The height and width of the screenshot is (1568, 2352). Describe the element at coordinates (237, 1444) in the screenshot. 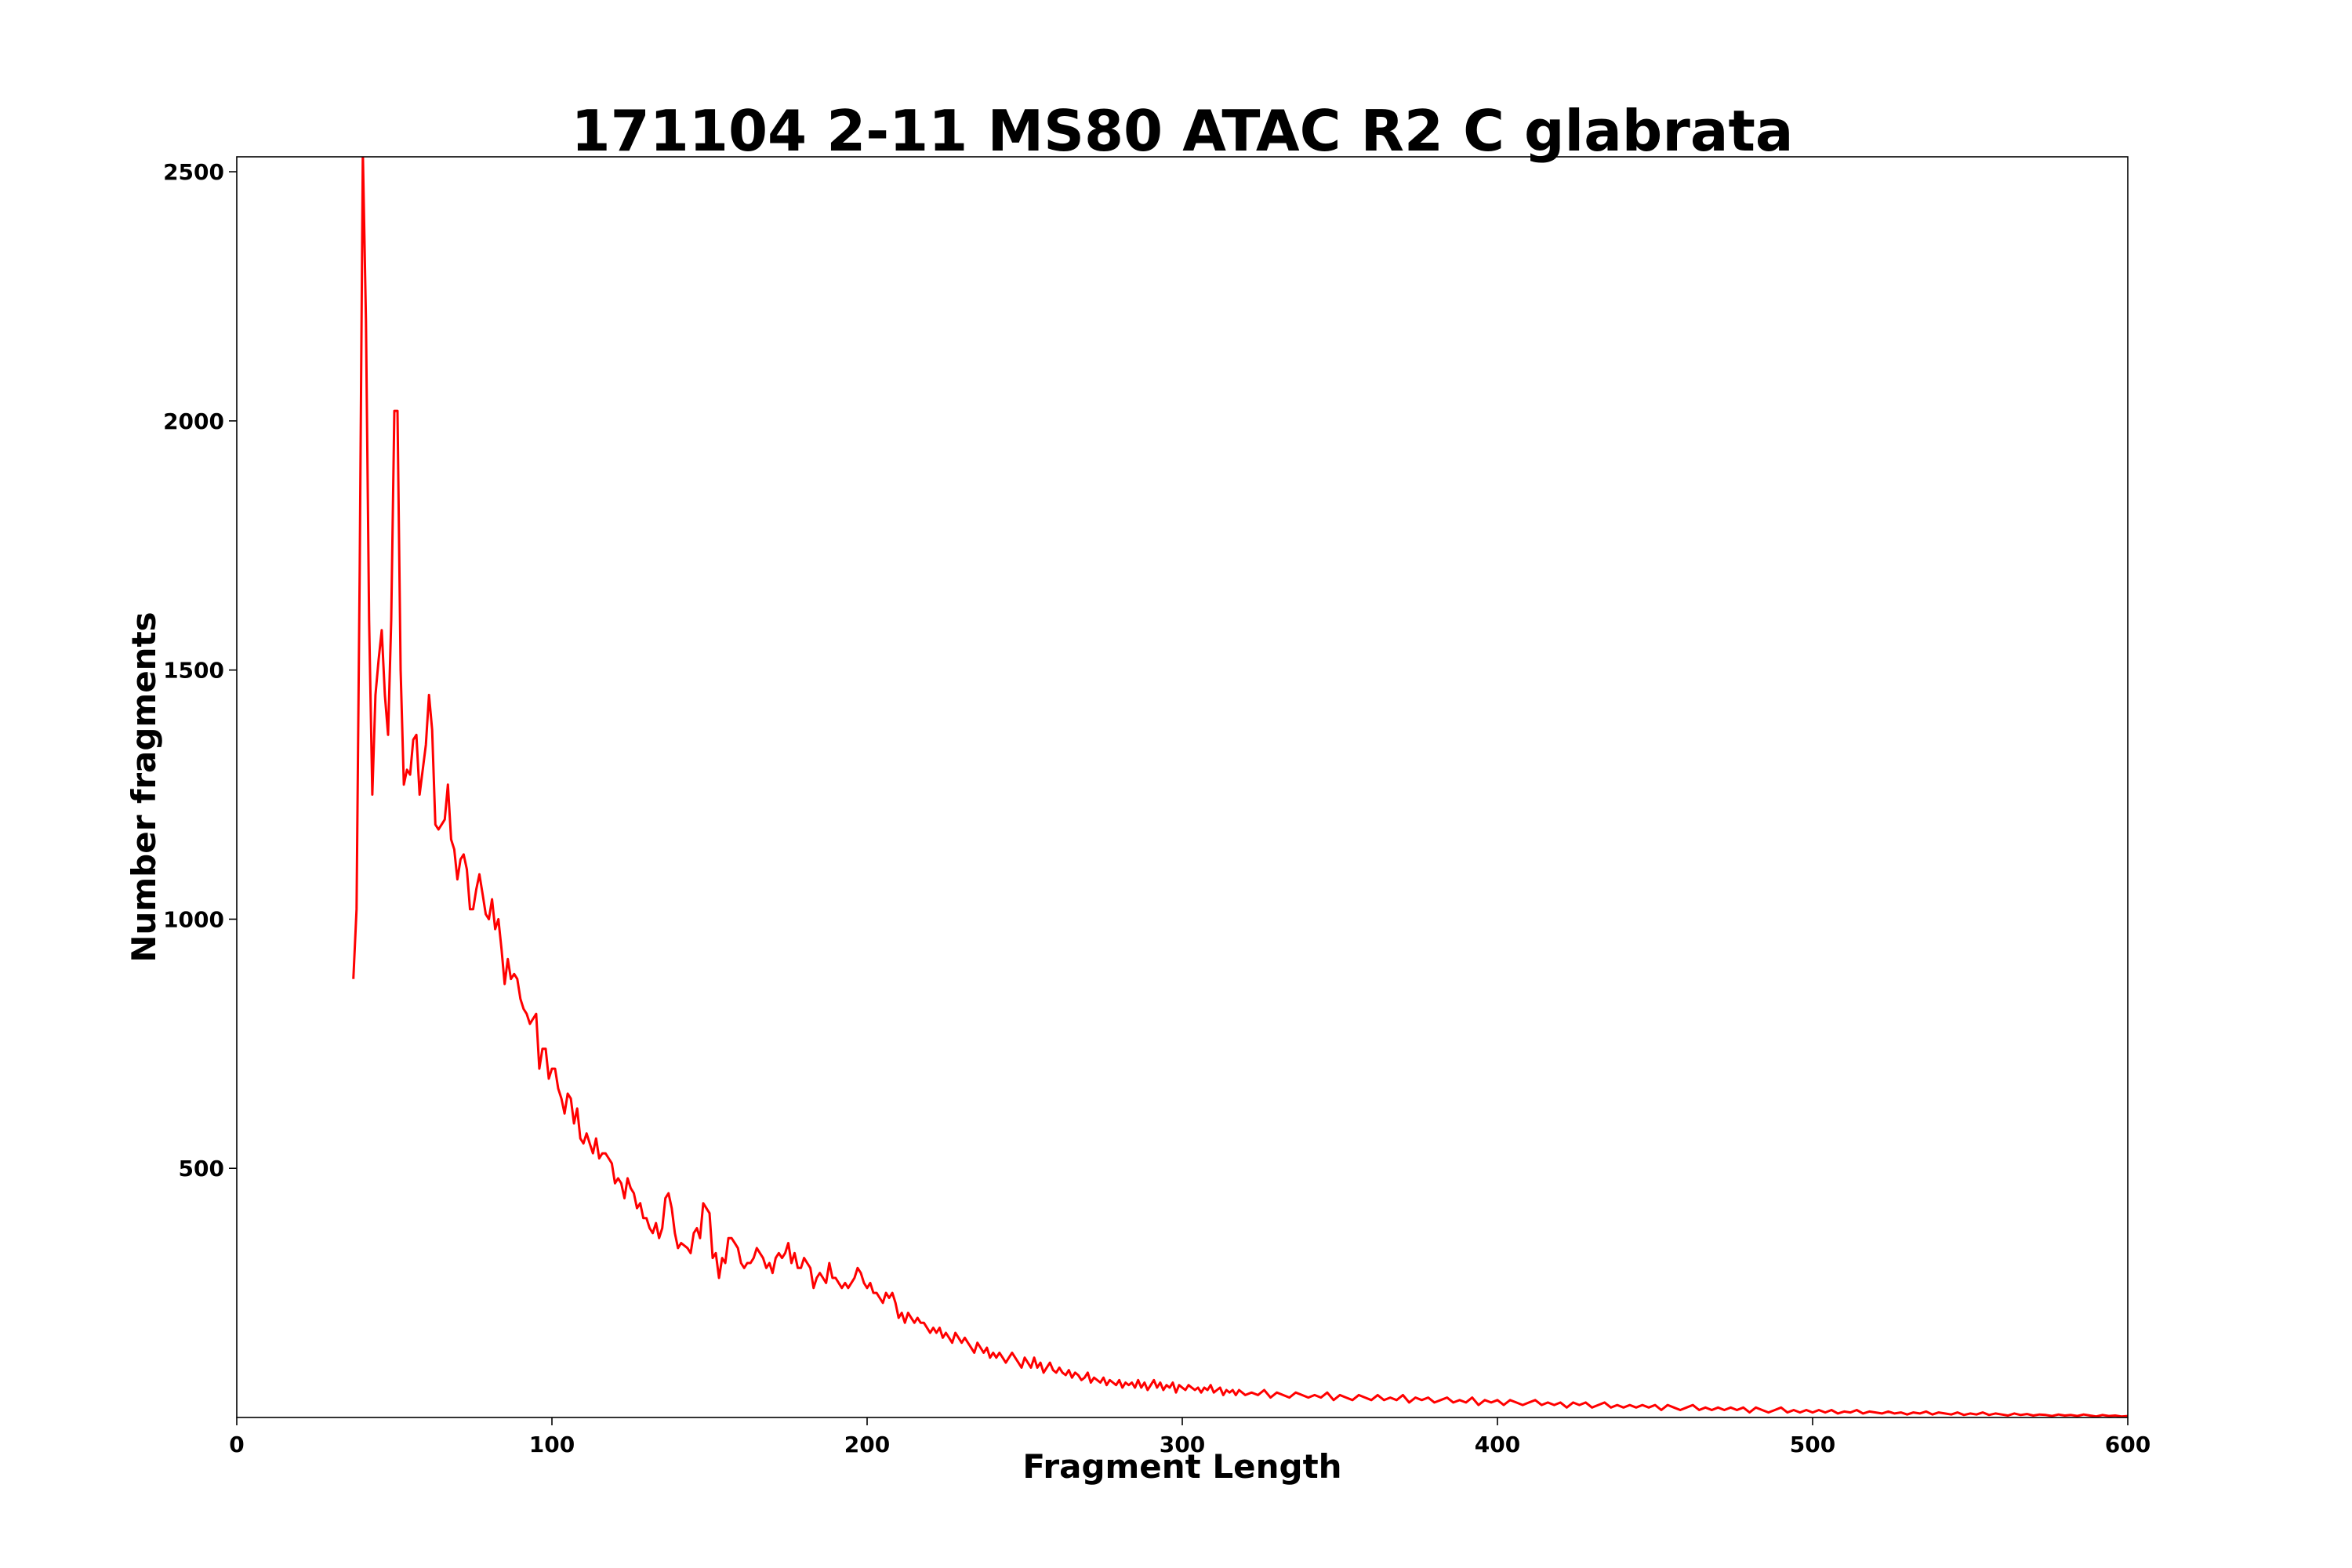

I see `x-tick-label: 0` at that location.